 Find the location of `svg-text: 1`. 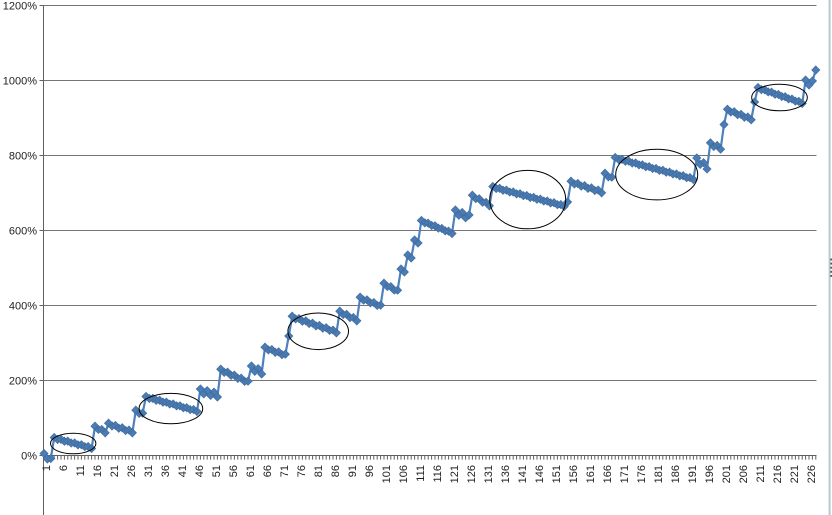

svg-text: 1 is located at coordinates (47, 468).